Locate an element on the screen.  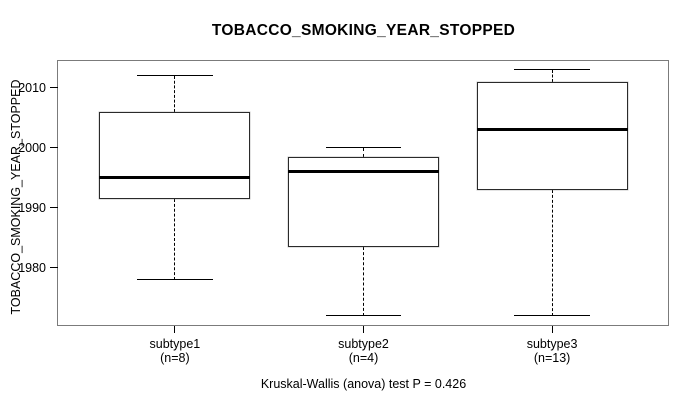
category-count: (n=8) is located at coordinates (175, 358).